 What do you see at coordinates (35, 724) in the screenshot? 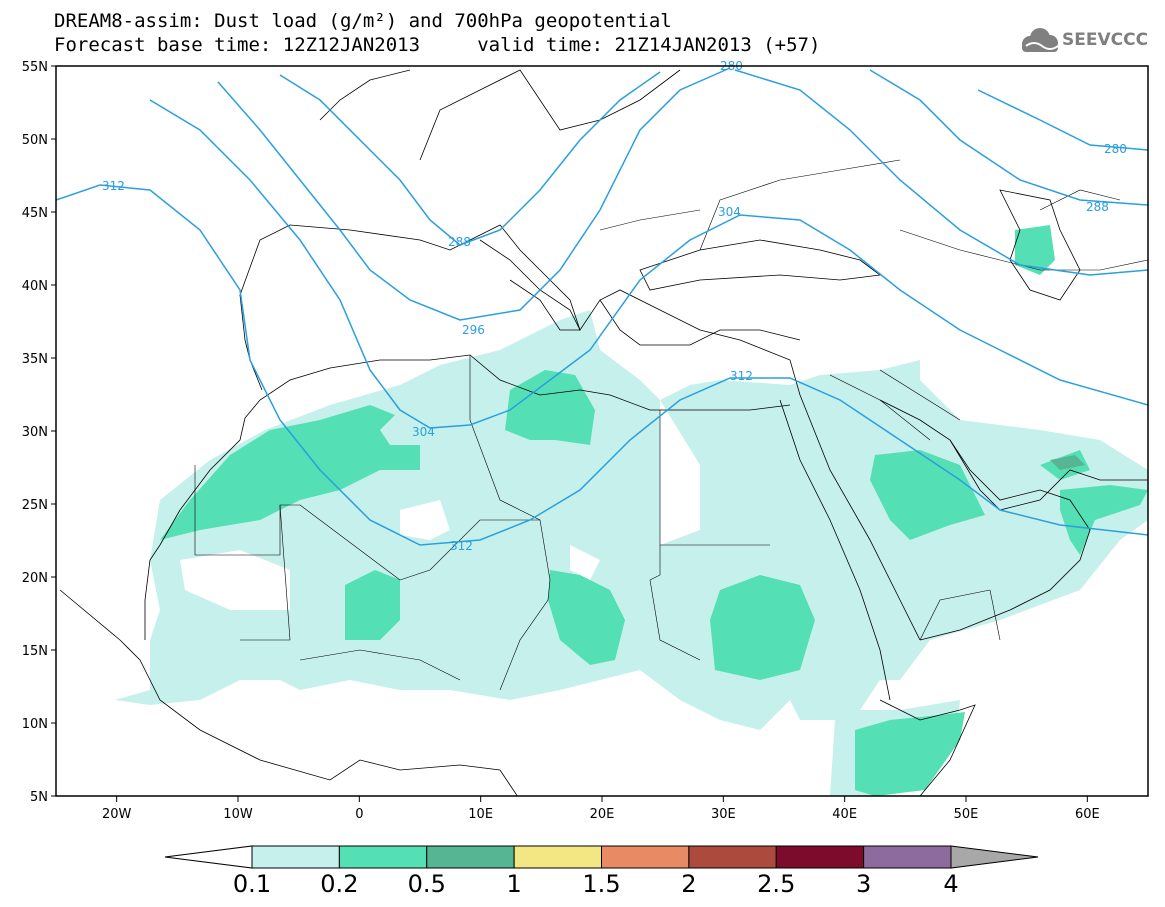
I see `lat-tick-label: 10N` at bounding box center [35, 724].